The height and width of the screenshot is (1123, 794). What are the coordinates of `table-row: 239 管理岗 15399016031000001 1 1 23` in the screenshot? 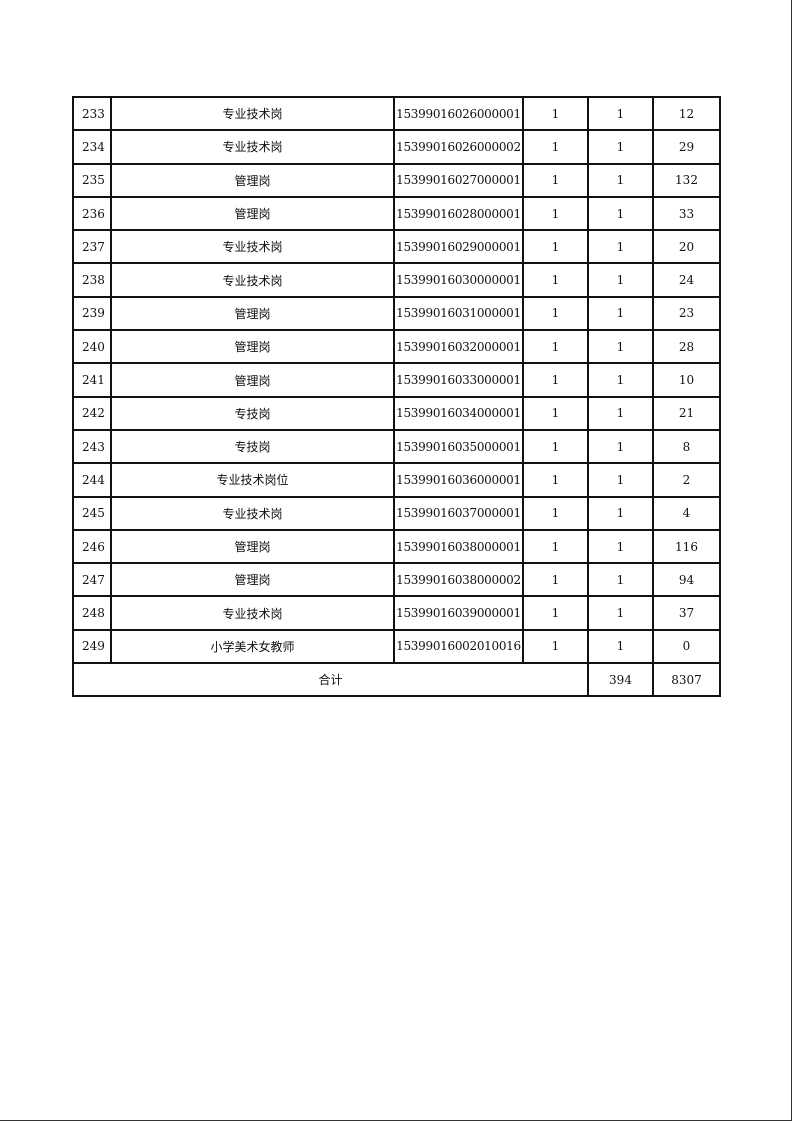 It's located at (396, 313).